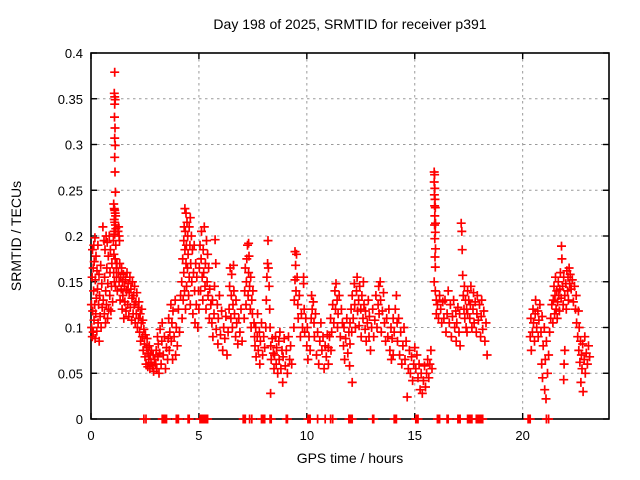 Image resolution: width=640 pixels, height=480 pixels. I want to click on x-tick-label: 0, so click(90, 435).